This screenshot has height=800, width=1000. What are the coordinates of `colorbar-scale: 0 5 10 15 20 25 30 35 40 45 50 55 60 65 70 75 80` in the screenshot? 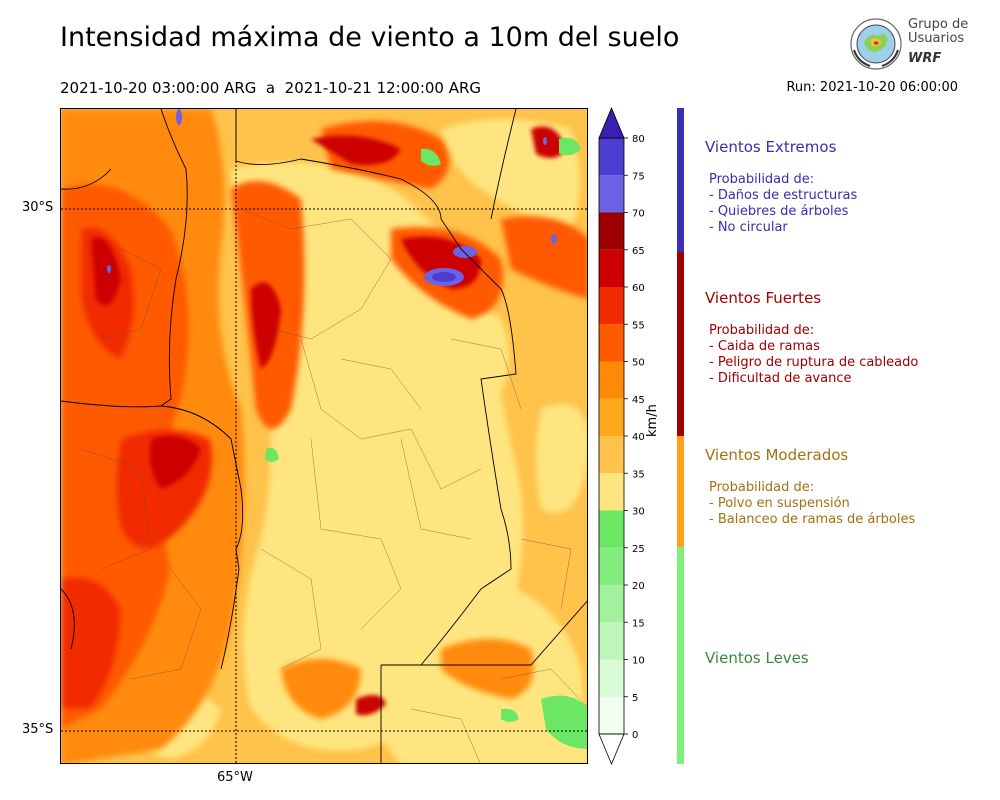 It's located at (621, 436).